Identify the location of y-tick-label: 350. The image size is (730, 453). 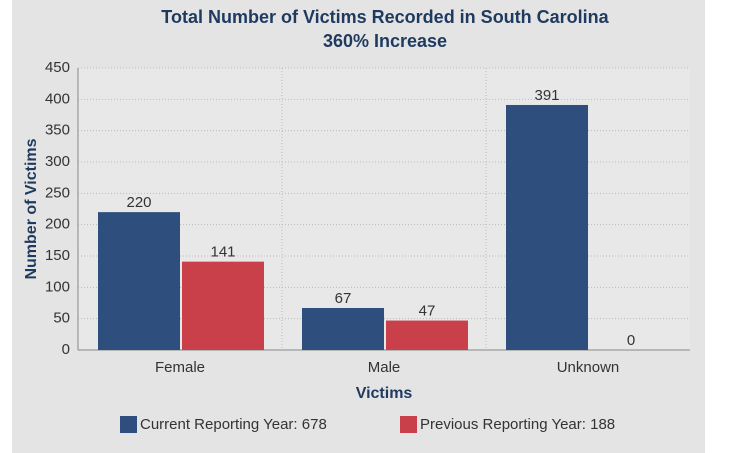
(57, 130).